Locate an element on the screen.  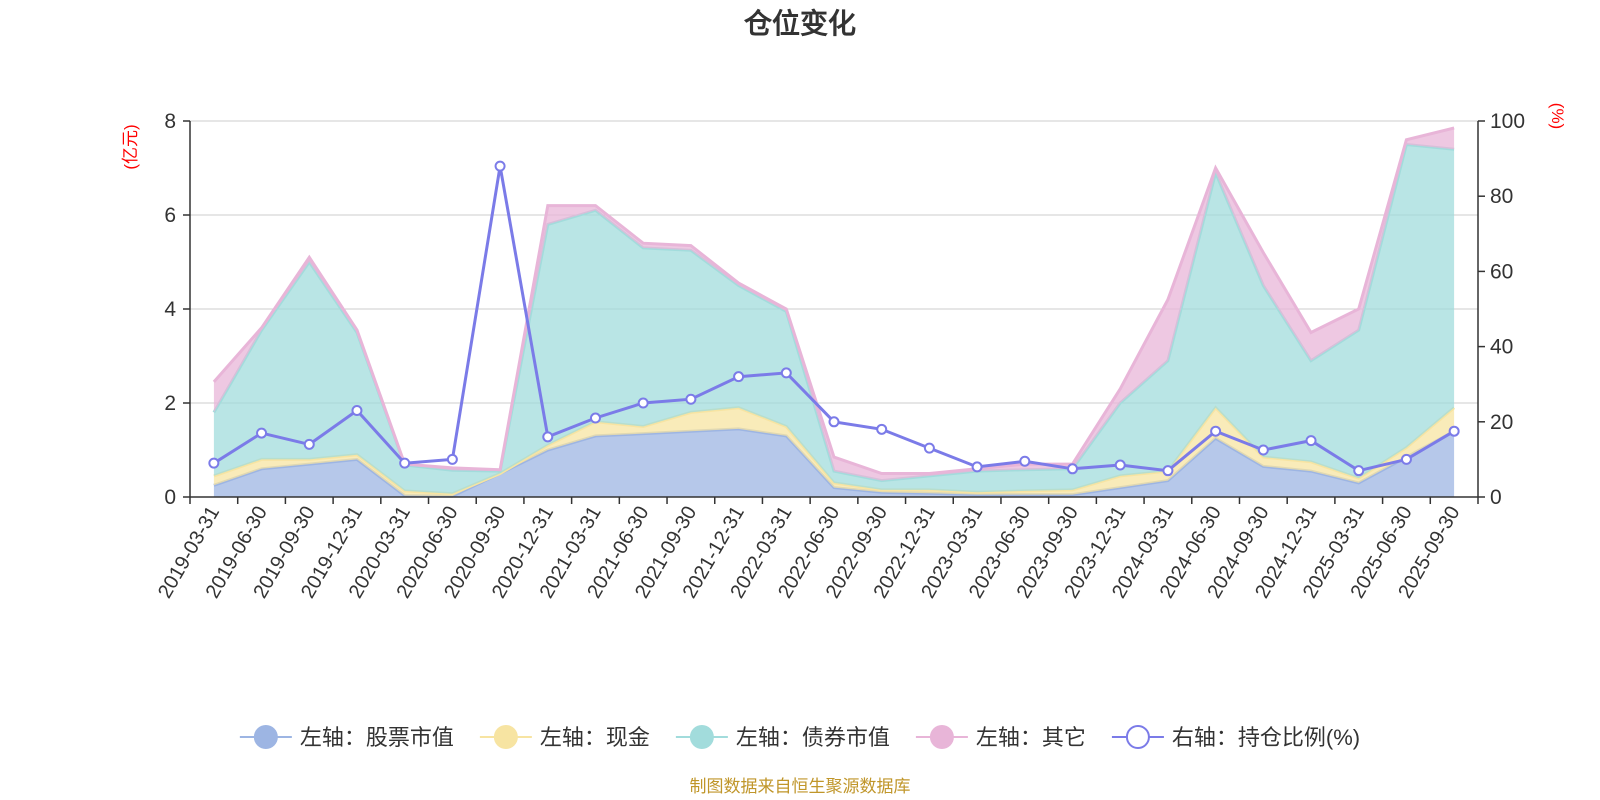
right-tick-label: 40 is located at coordinates (1501, 347).